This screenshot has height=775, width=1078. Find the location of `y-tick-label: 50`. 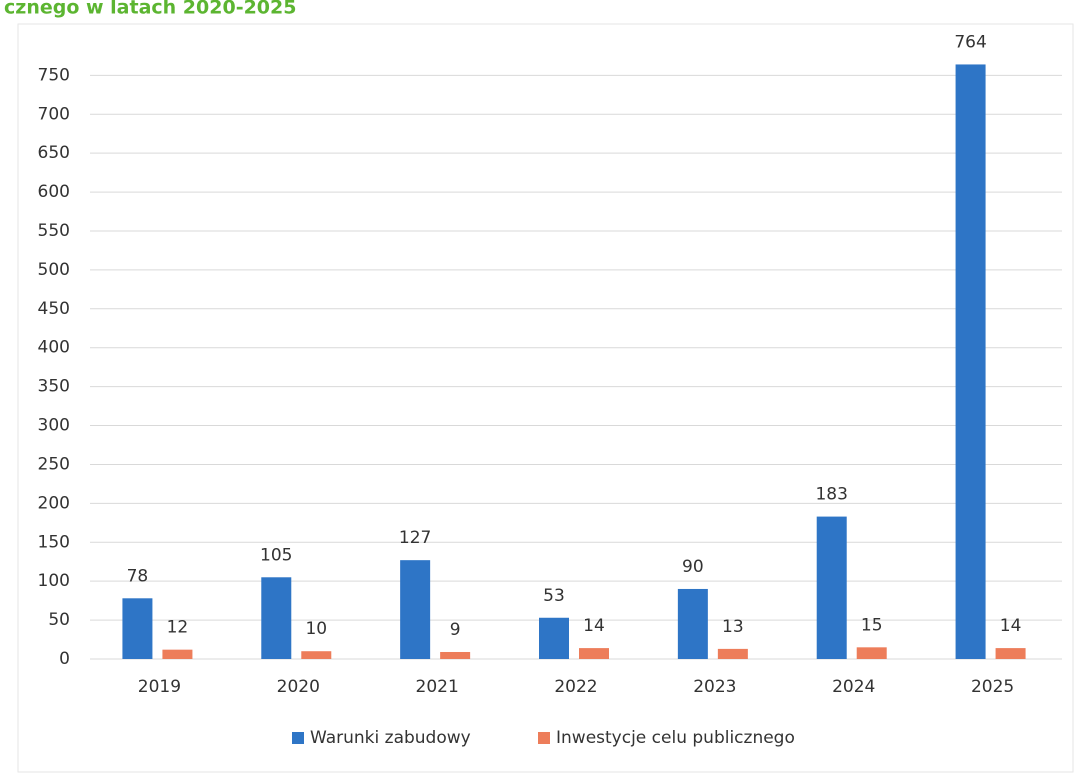

y-tick-label: 50 is located at coordinates (59, 620).